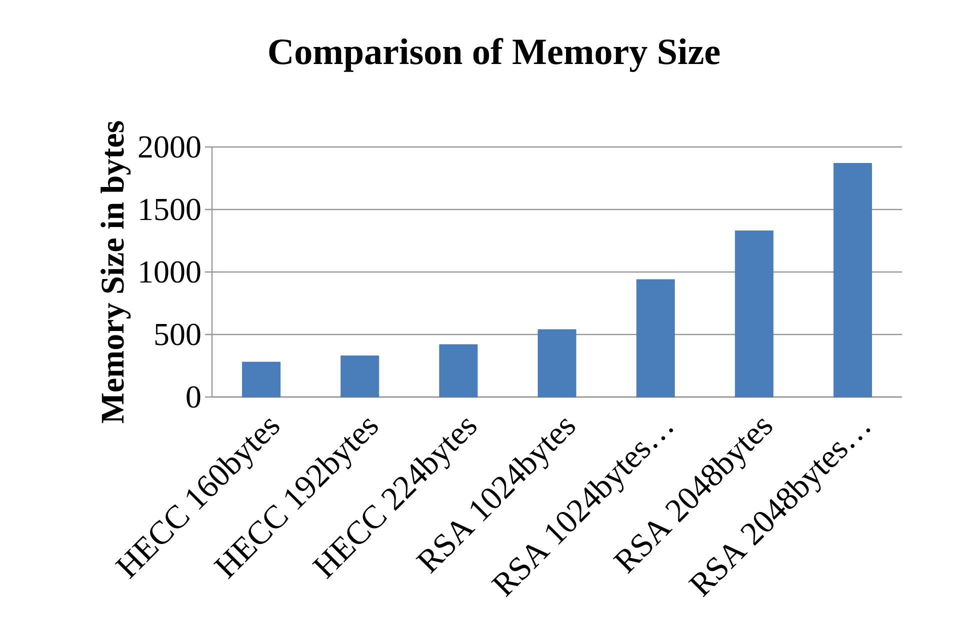 This screenshot has width=970, height=634. I want to click on y-tick-label: 1500, so click(170, 209).